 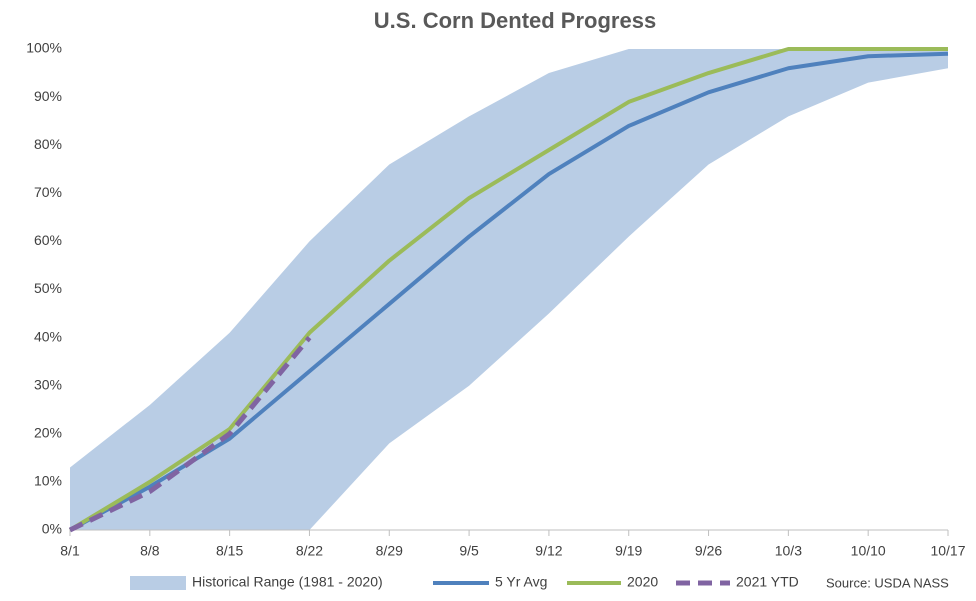 What do you see at coordinates (70, 551) in the screenshot?
I see `x-tick-label: 8/1` at bounding box center [70, 551].